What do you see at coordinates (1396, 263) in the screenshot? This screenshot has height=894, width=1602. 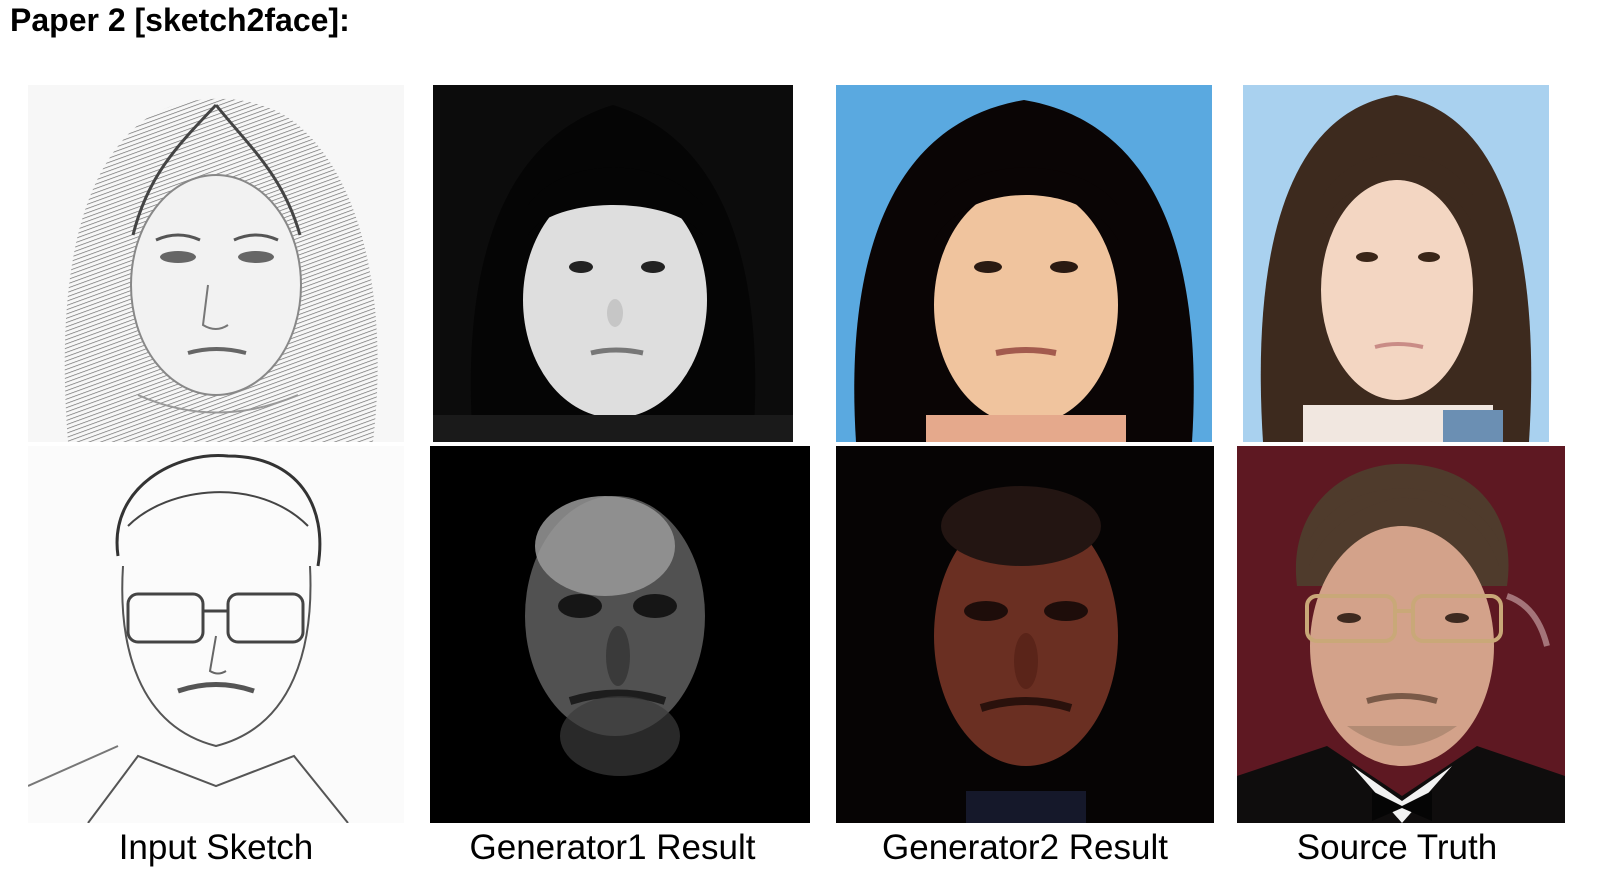 I see `source-truth-female-image` at bounding box center [1396, 263].